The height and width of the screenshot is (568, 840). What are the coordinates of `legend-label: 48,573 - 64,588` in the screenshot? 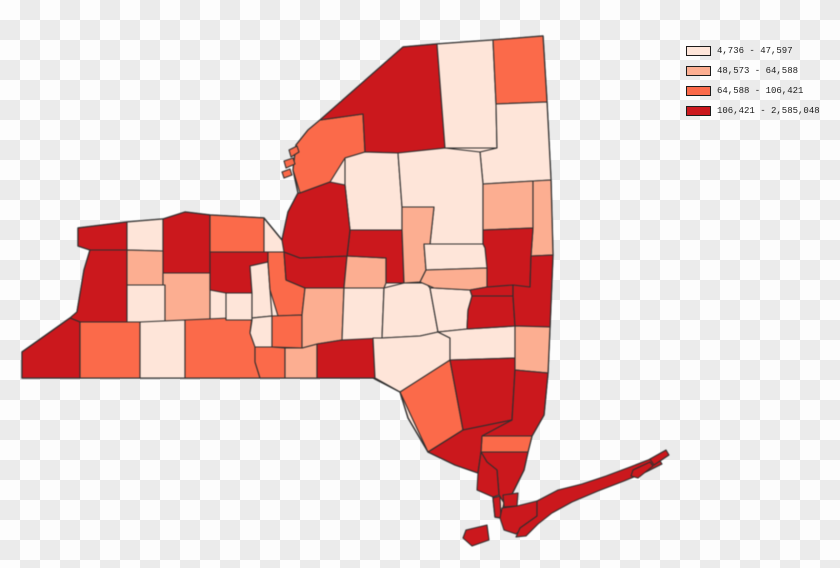 It's located at (758, 71).